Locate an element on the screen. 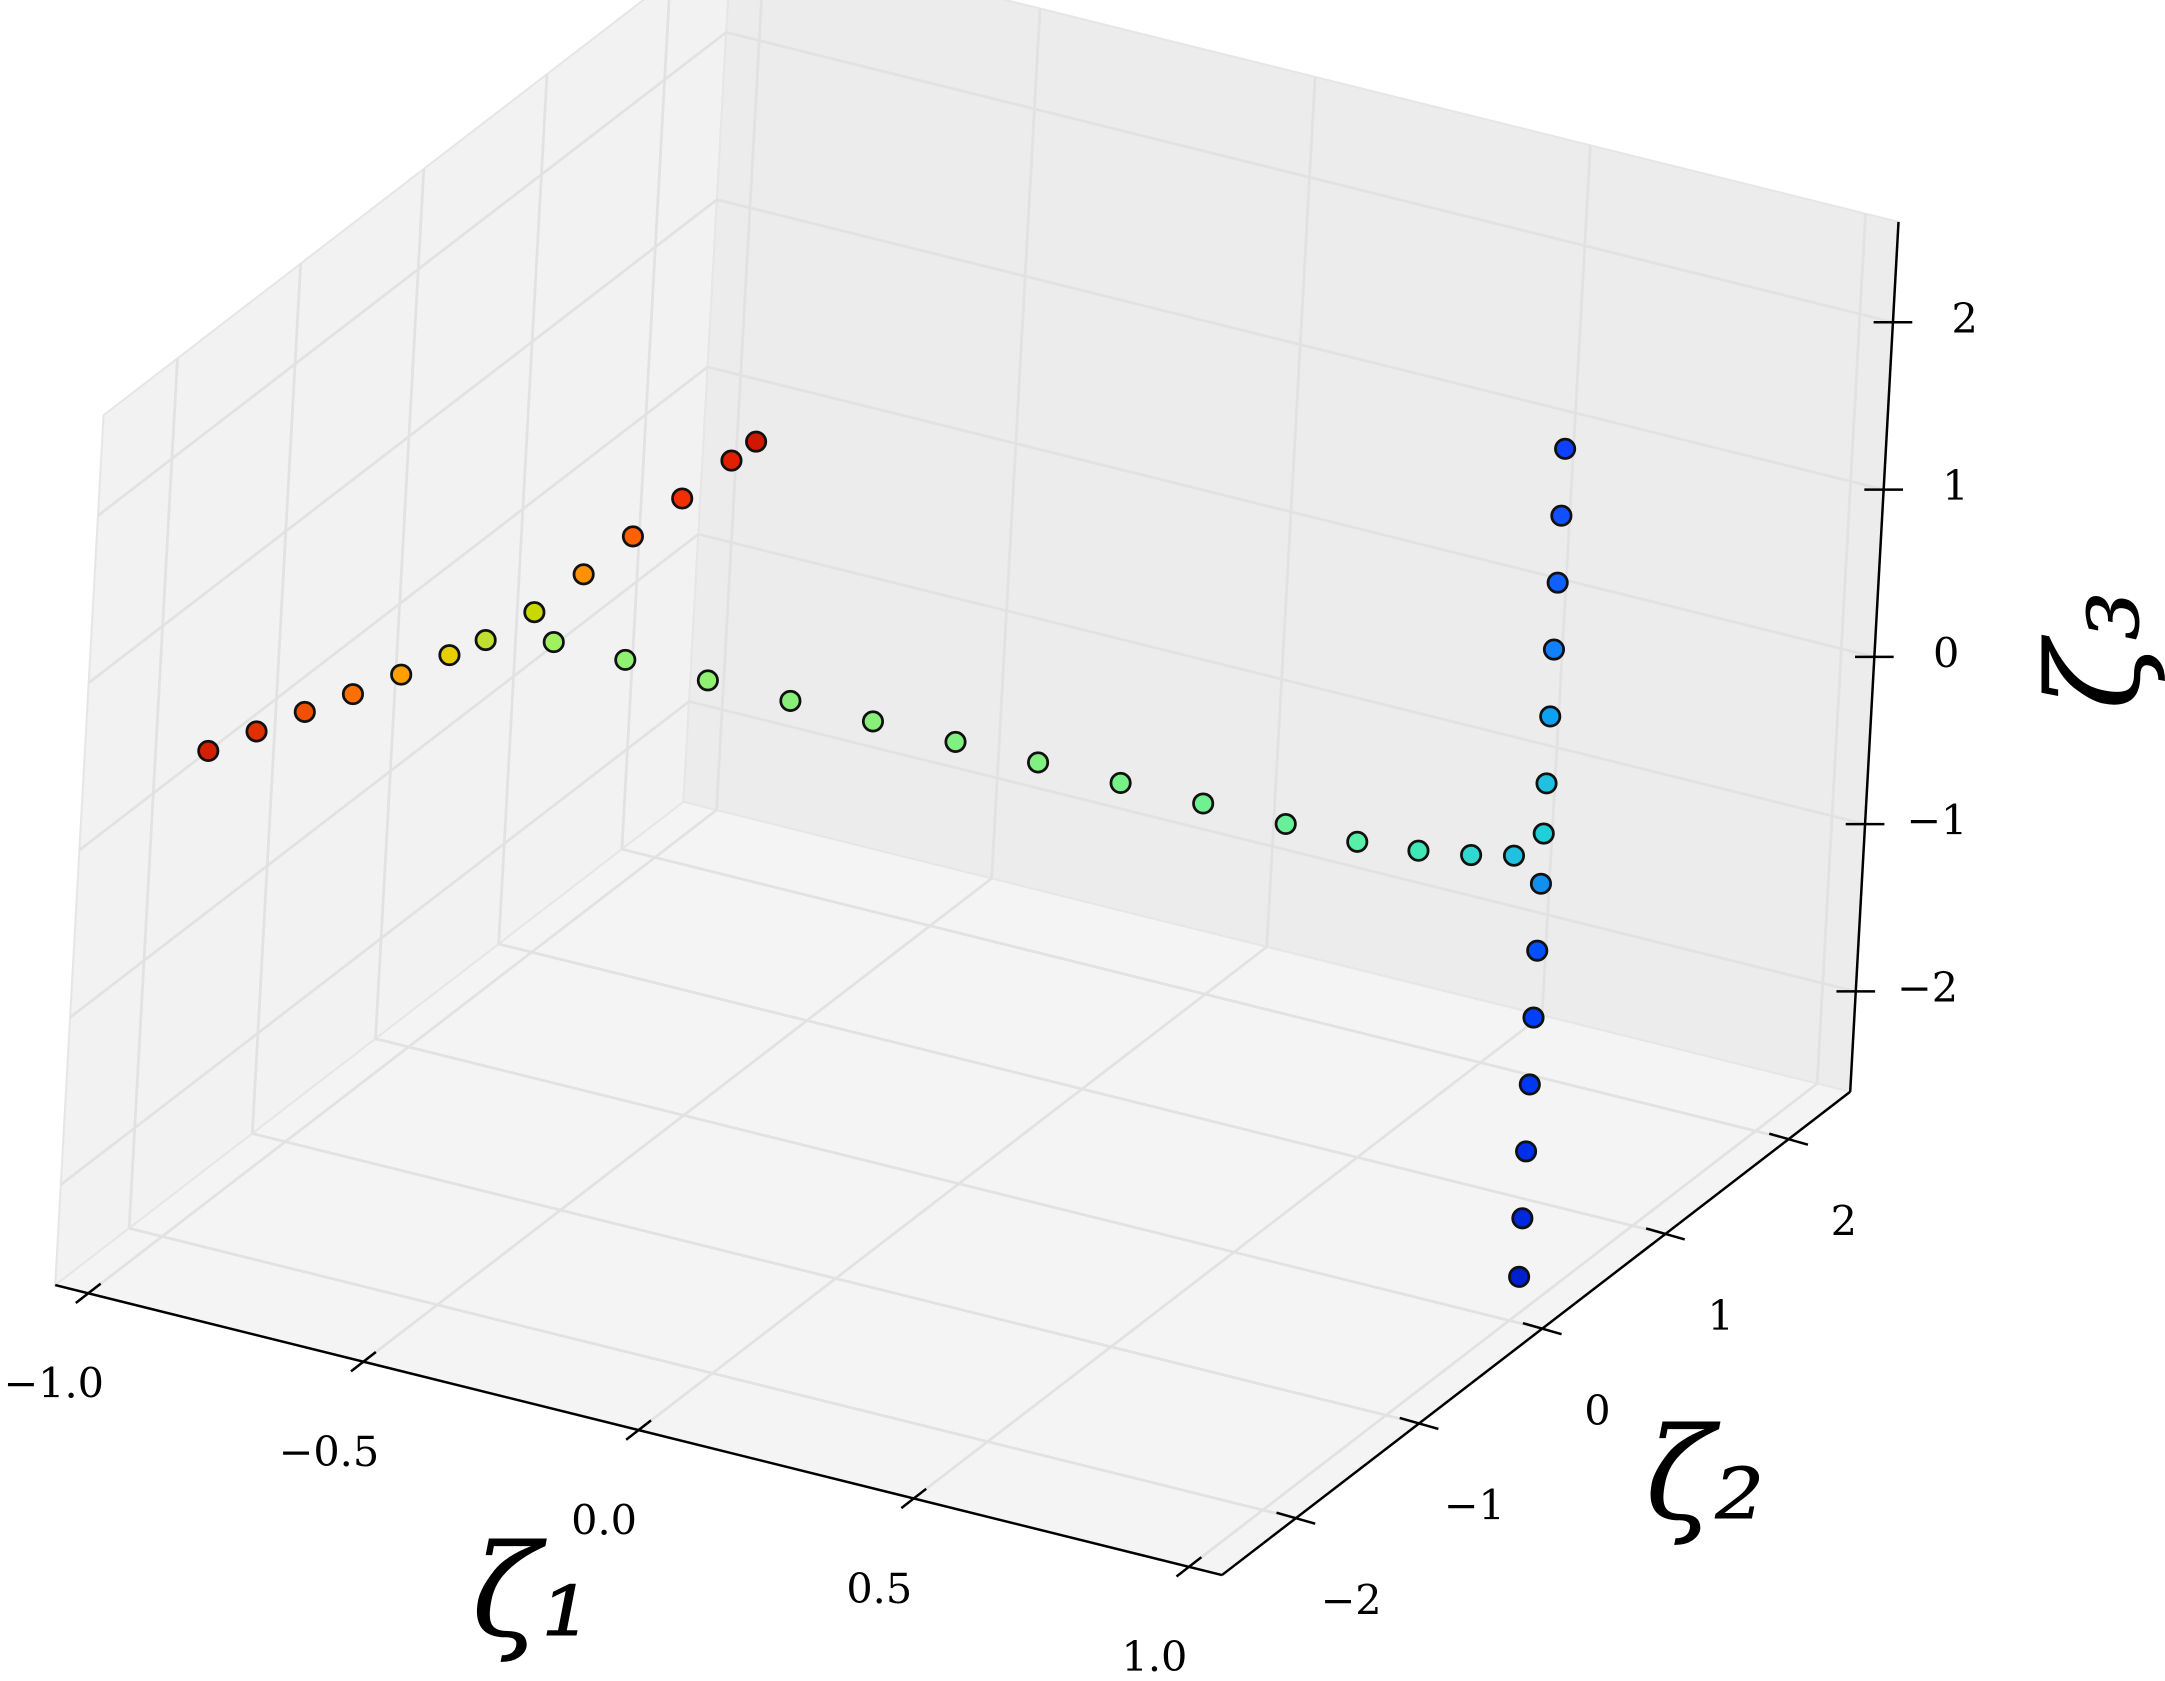 The height and width of the screenshot is (1681, 2165). z-tick-label: 2 is located at coordinates (1965, 319).